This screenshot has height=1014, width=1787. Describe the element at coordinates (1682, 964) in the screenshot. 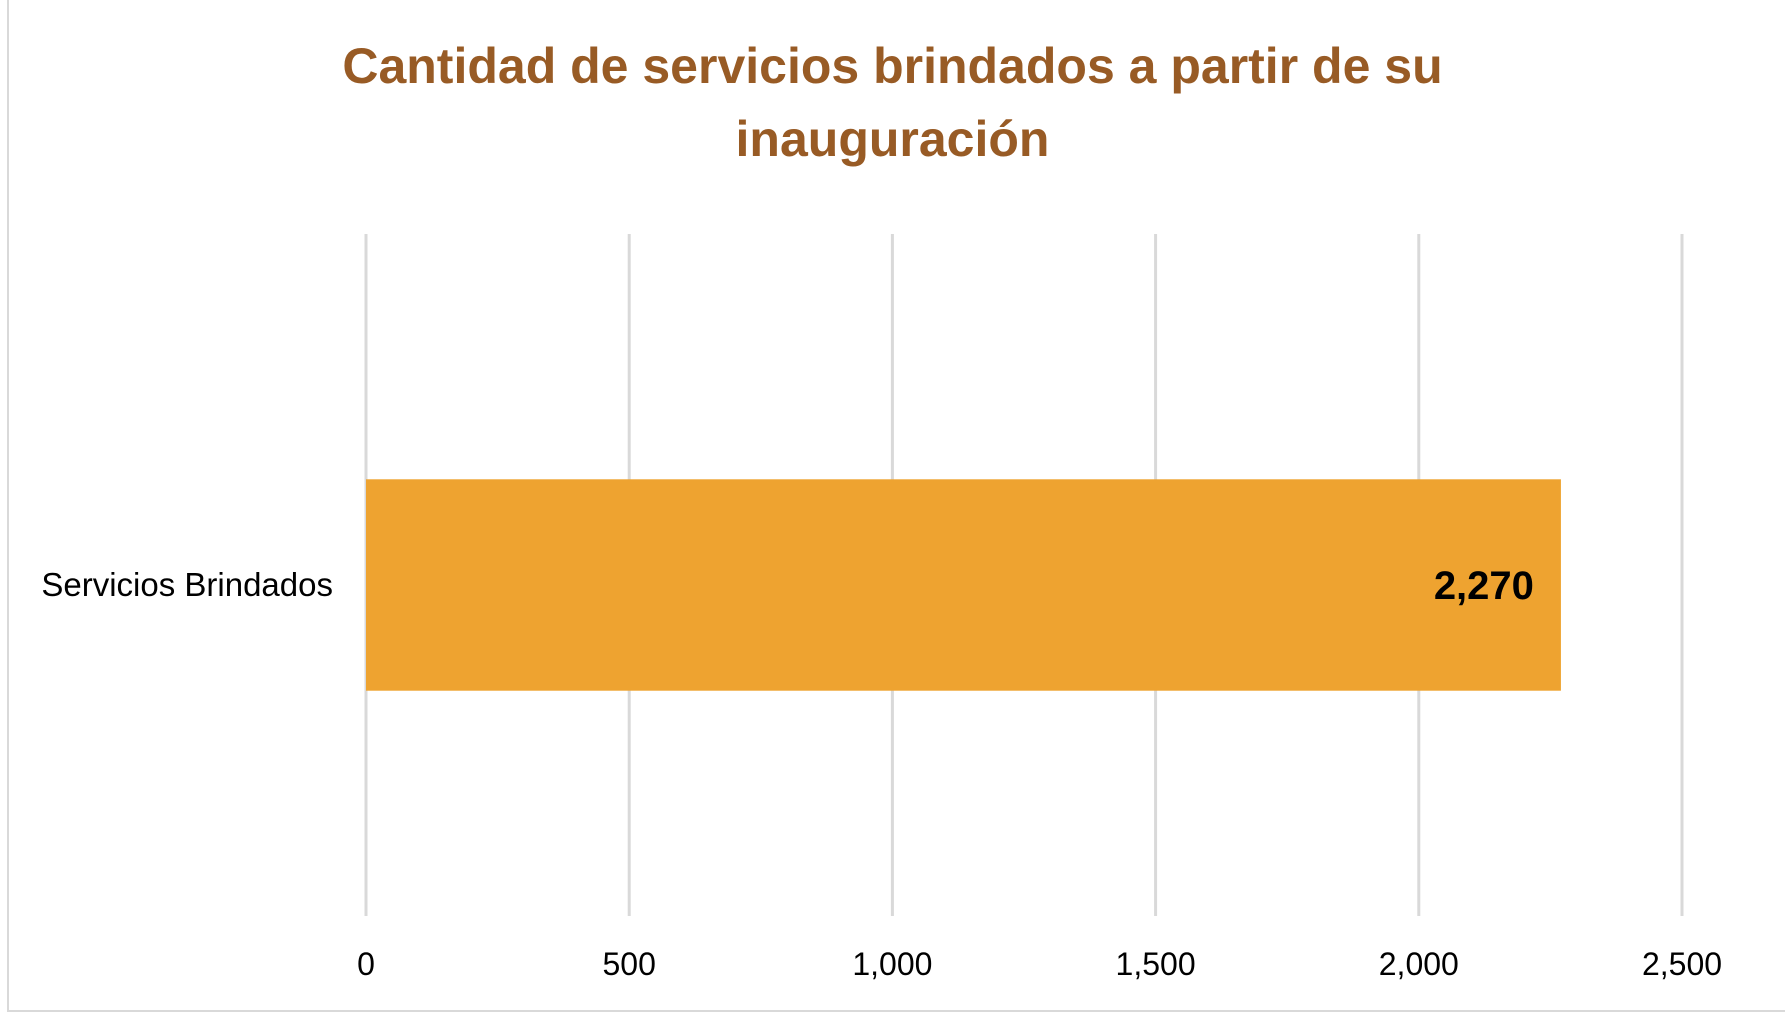

I see `x-tick-label: 2,500` at that location.